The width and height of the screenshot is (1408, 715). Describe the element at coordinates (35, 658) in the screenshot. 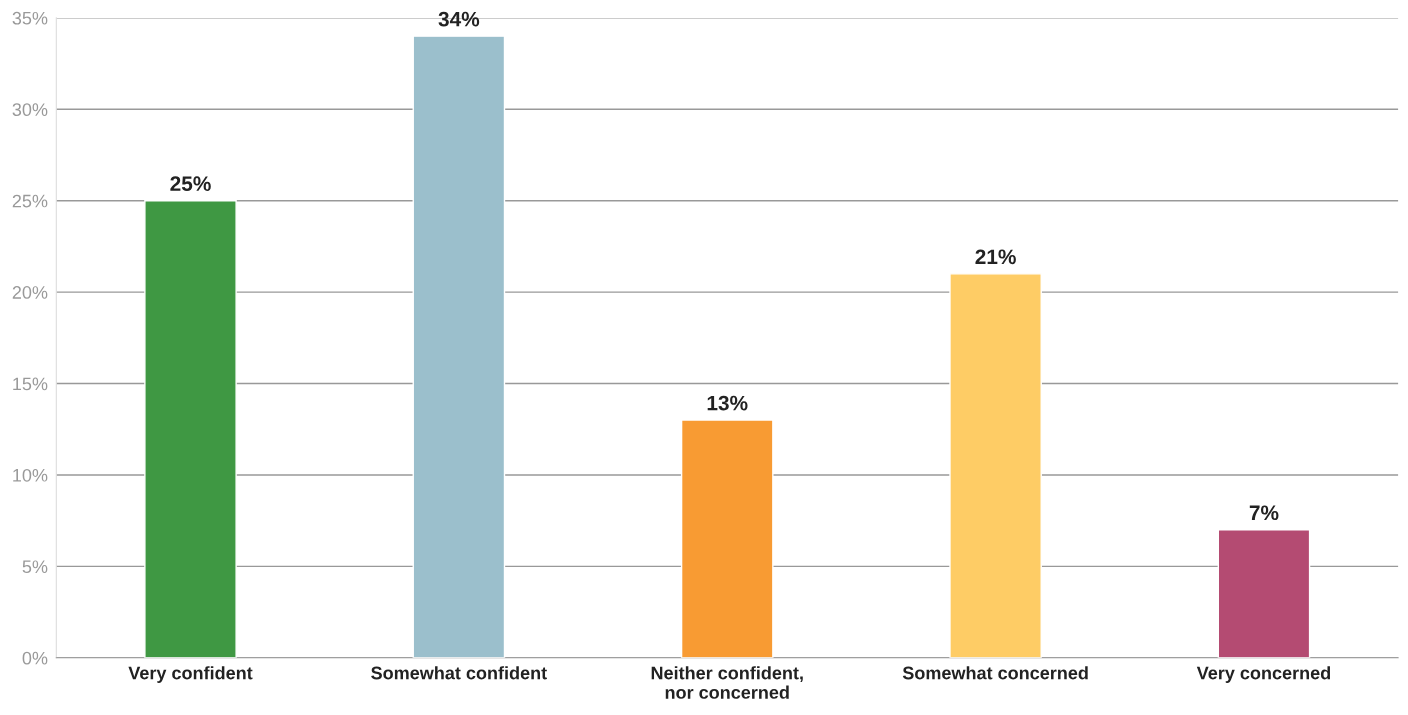

I see `y-tick-label: 0%` at that location.